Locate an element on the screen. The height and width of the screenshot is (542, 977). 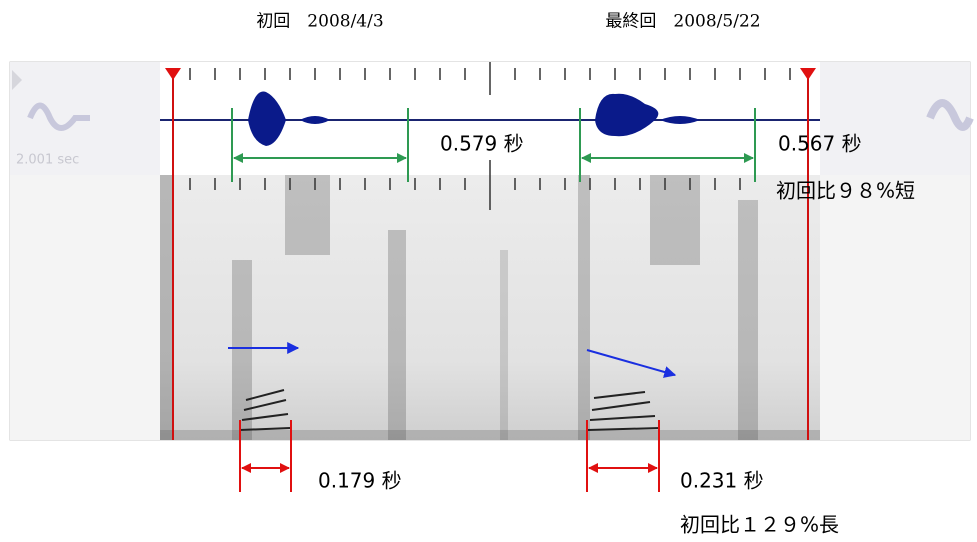
selection-info: 2.001 sec is located at coordinates (47, 160).